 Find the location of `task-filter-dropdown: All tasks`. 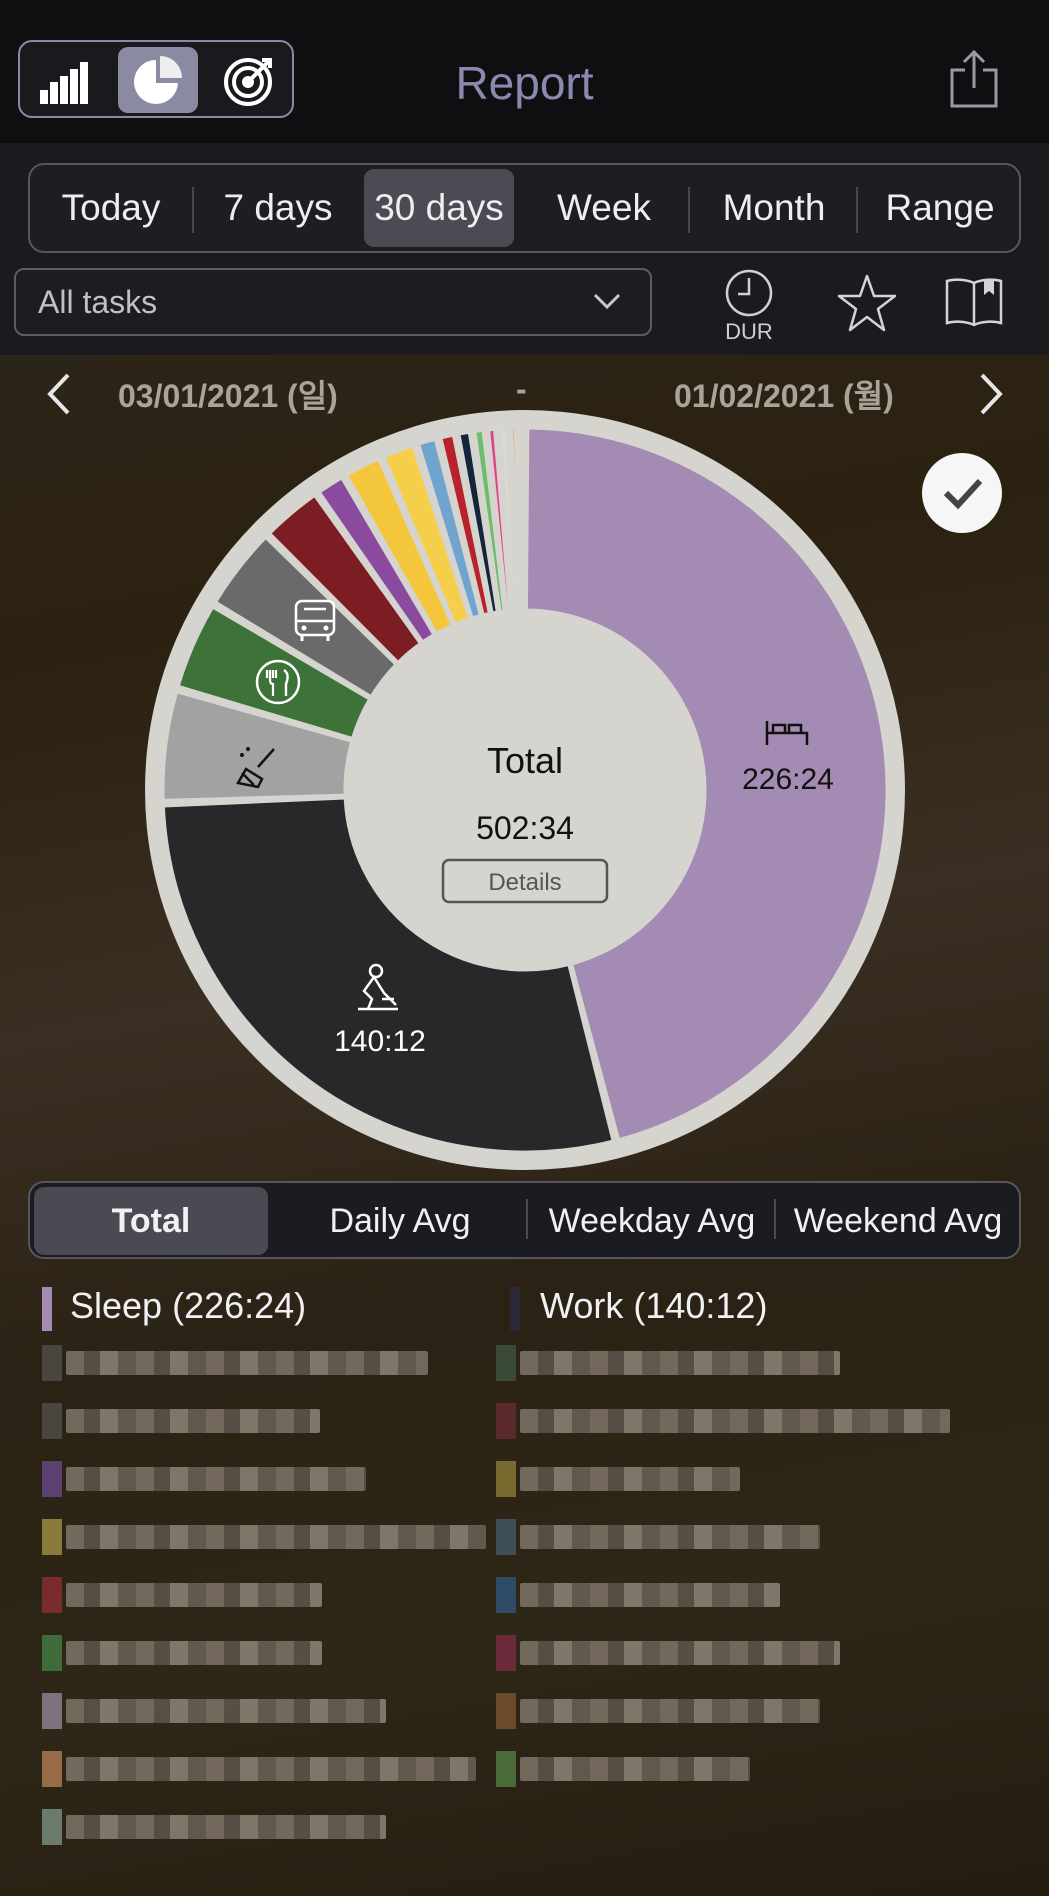

task-filter-dropdown: All tasks is located at coordinates (333, 302).